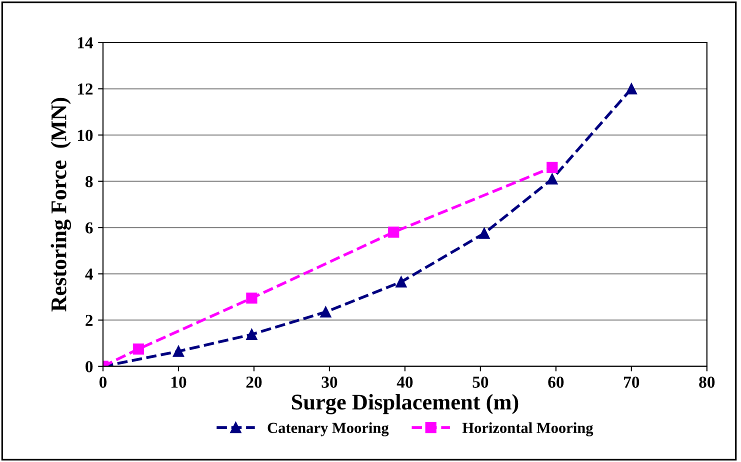 The width and height of the screenshot is (741, 462). What do you see at coordinates (85, 89) in the screenshot?
I see `y-tick-label: 12` at bounding box center [85, 89].